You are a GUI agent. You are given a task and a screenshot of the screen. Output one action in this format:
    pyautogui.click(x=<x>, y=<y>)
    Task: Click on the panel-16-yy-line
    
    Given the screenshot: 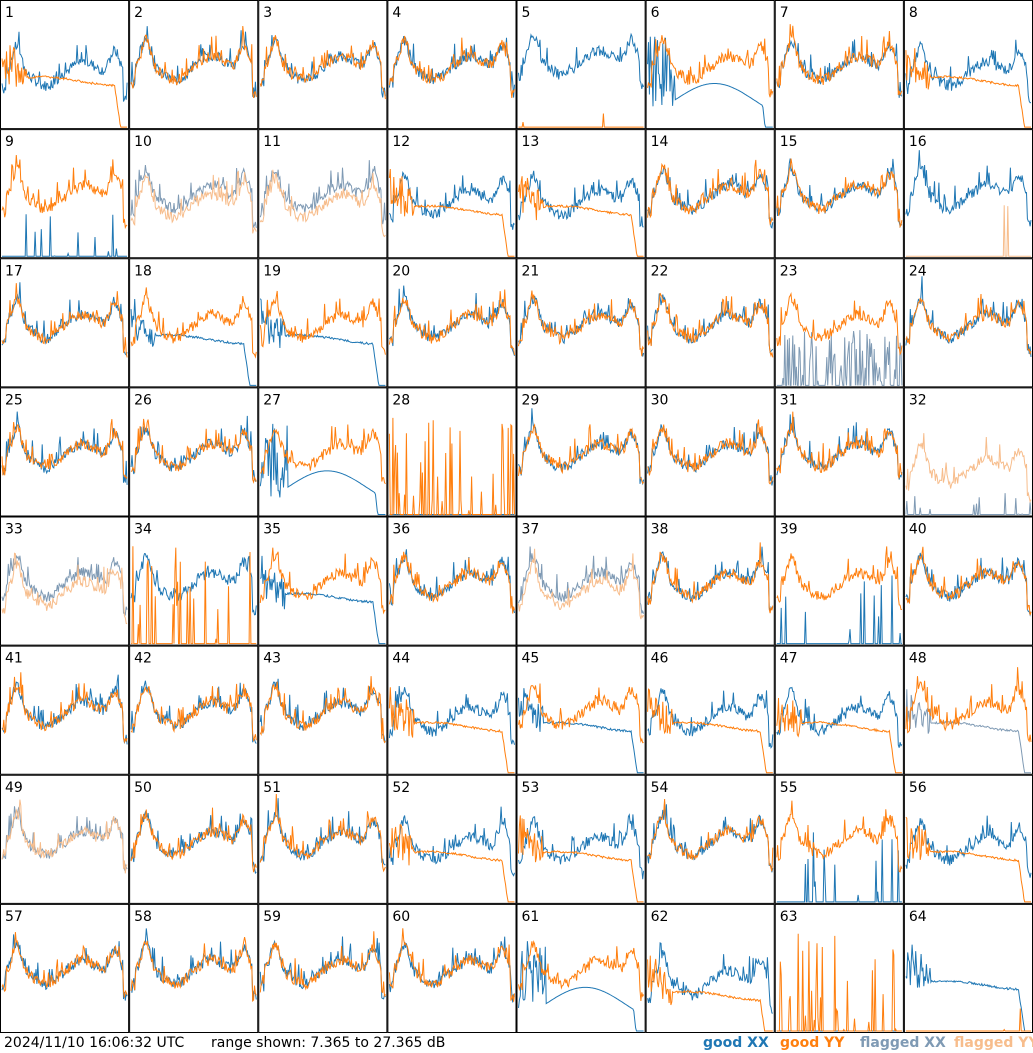 What is the action you would take?
    pyautogui.click(x=968, y=231)
    